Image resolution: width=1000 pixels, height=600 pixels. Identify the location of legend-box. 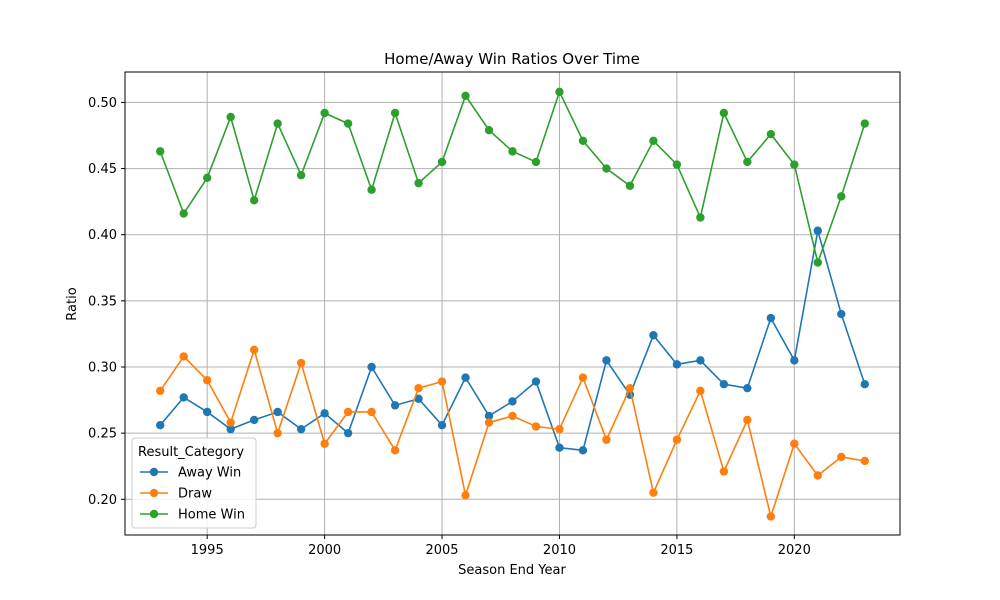
(194, 483).